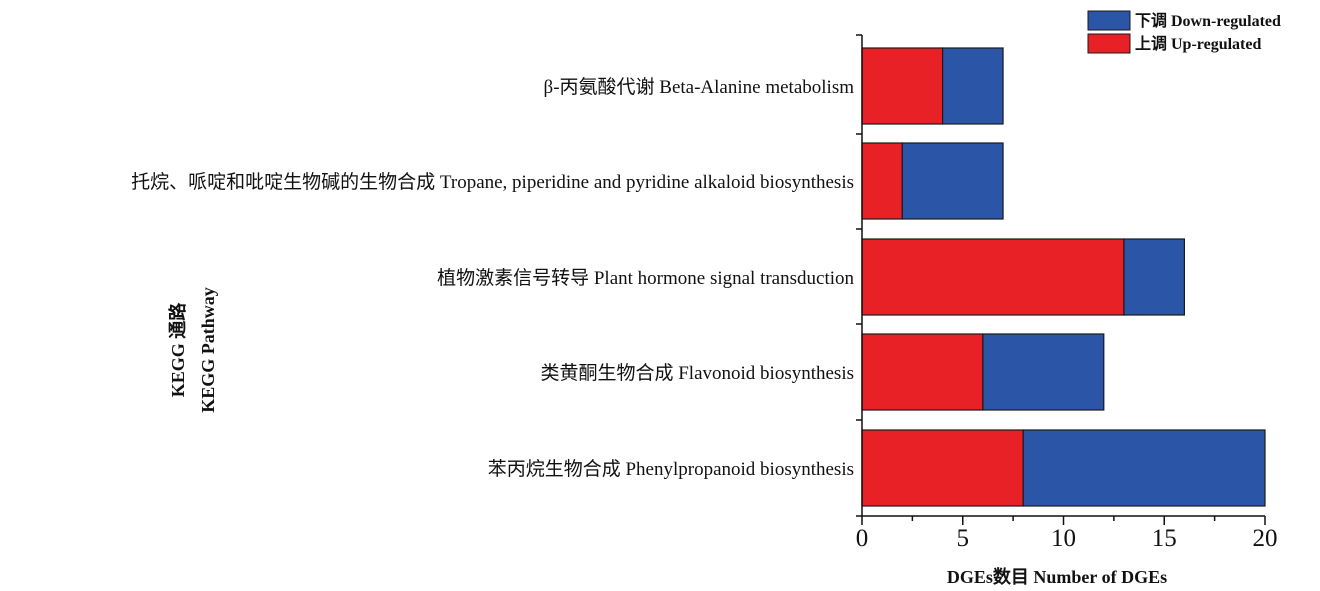 The height and width of the screenshot is (591, 1320). I want to click on legend-label-up: 上调 Up-regulated, so click(1198, 44).